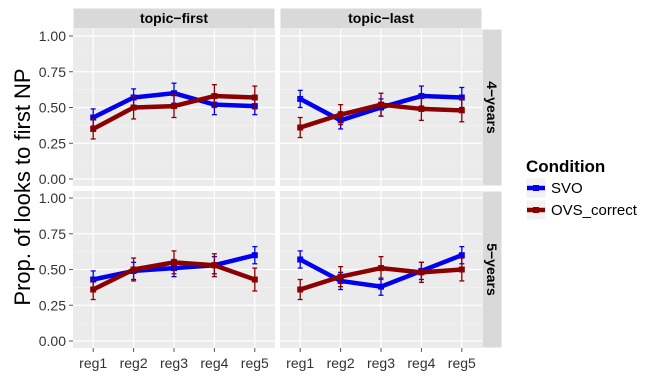  I want to click on legend: Condition SVO OVS_correct, so click(581, 189).